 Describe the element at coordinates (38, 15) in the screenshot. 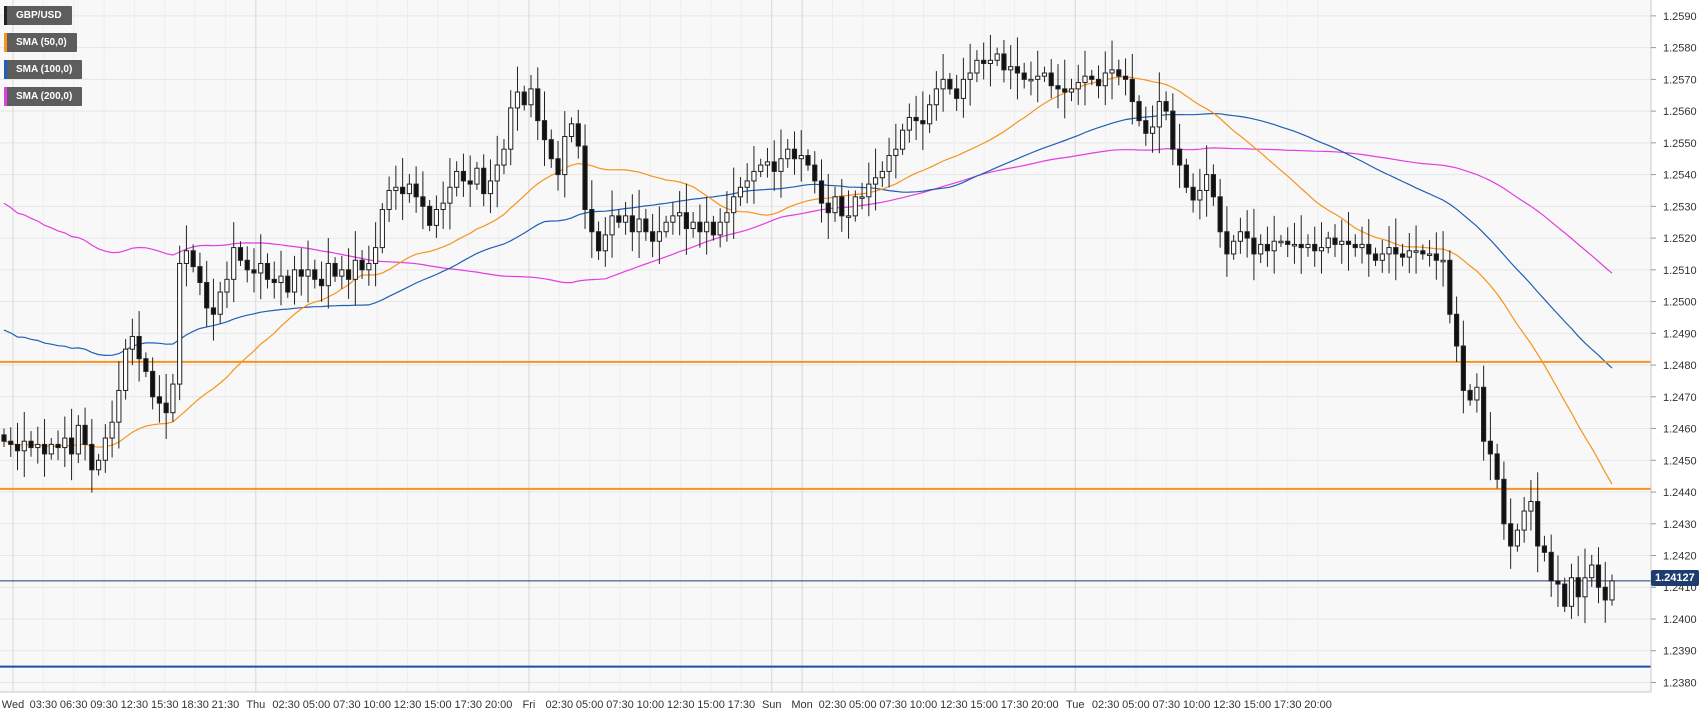

I see `legend-item-gbpusd: GBP/USD` at that location.